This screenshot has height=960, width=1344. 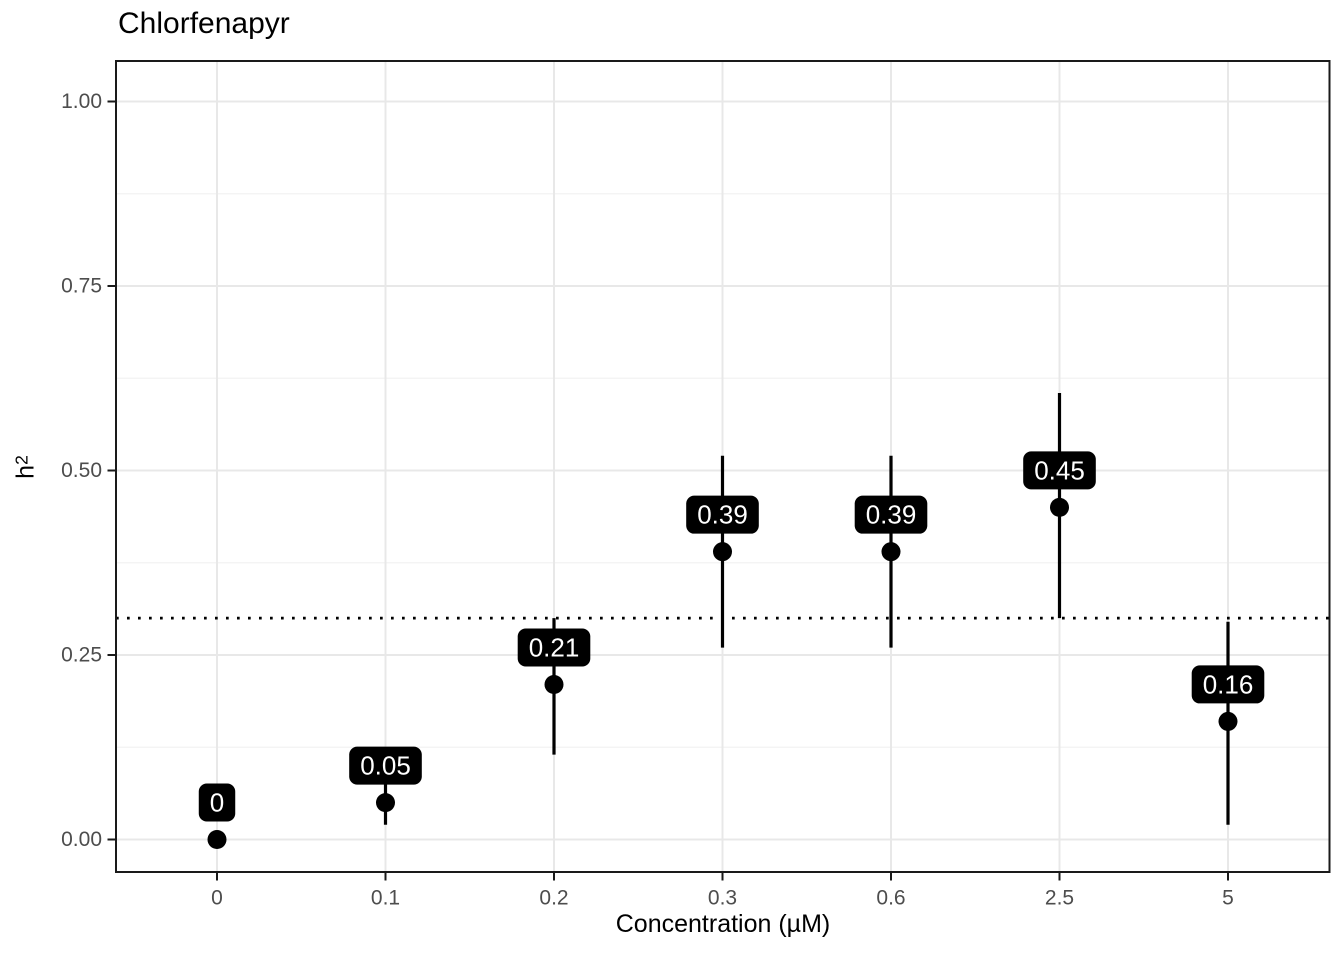 What do you see at coordinates (553, 898) in the screenshot?
I see `x-axis-tick-label: 0.2` at bounding box center [553, 898].